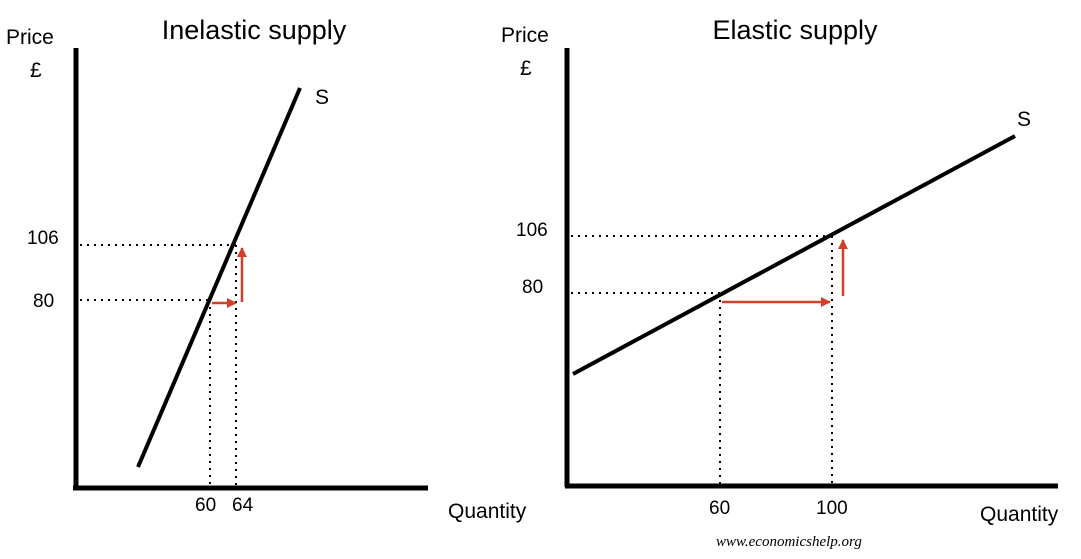 This screenshot has height=559, width=1081. Describe the element at coordinates (243, 505) in the screenshot. I see `x-tick-label: 64` at that location.